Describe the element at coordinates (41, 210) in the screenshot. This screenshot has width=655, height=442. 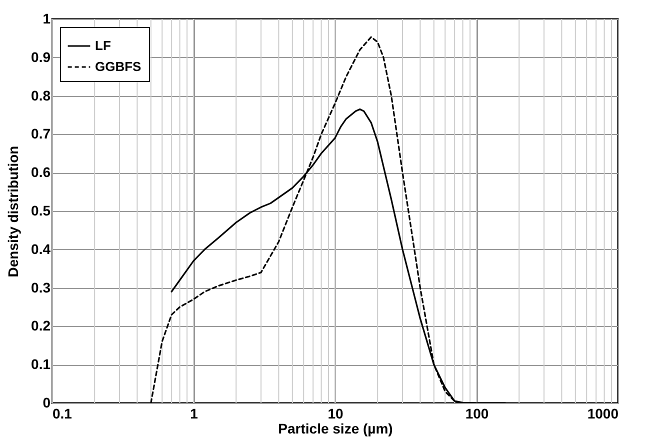
I see `y-tick-label: 0.5` at that location.